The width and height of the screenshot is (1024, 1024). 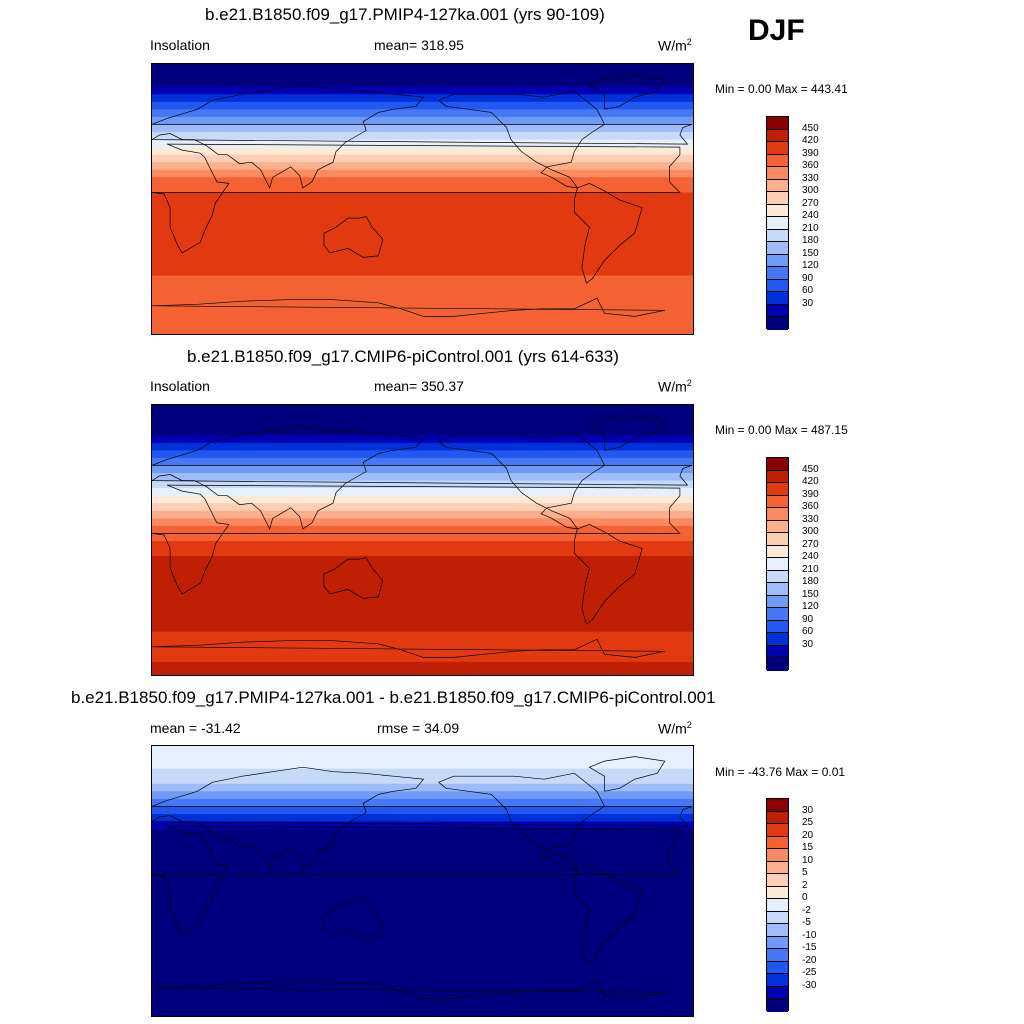 I want to click on panel-2-colorbar-tick-label: 240, so click(x=810, y=557).